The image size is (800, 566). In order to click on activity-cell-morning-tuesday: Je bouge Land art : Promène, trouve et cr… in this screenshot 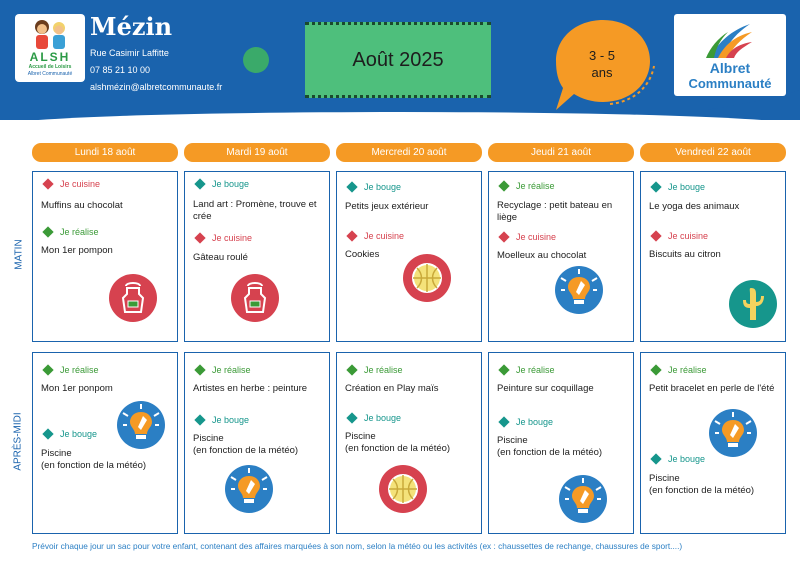, I will do `click(257, 256)`.